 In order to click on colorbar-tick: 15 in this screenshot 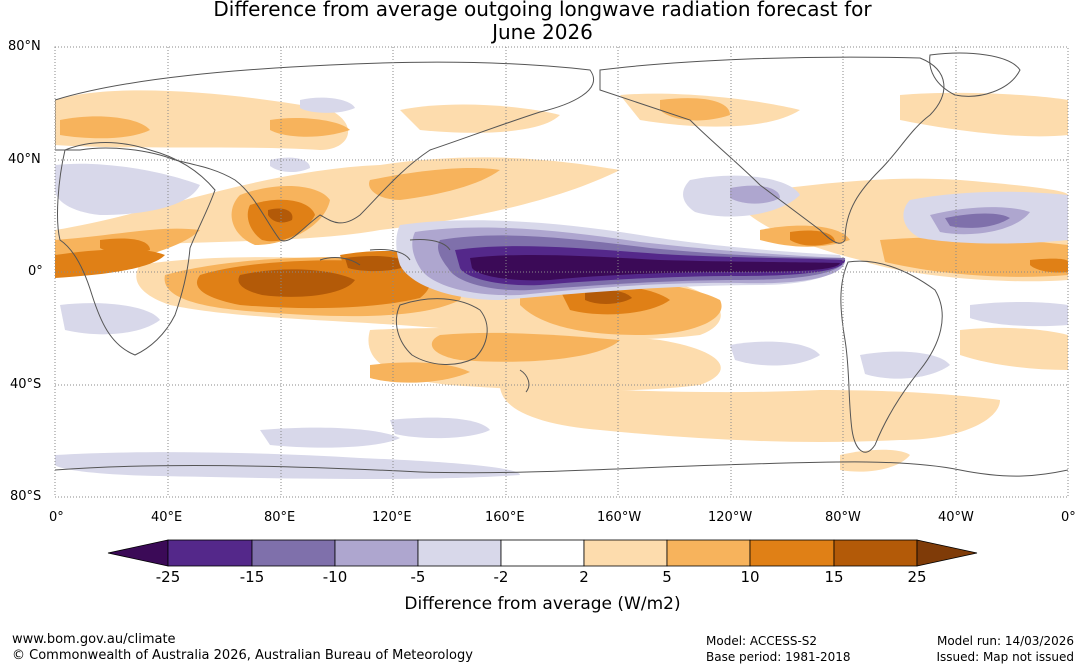, I will do `click(834, 577)`.